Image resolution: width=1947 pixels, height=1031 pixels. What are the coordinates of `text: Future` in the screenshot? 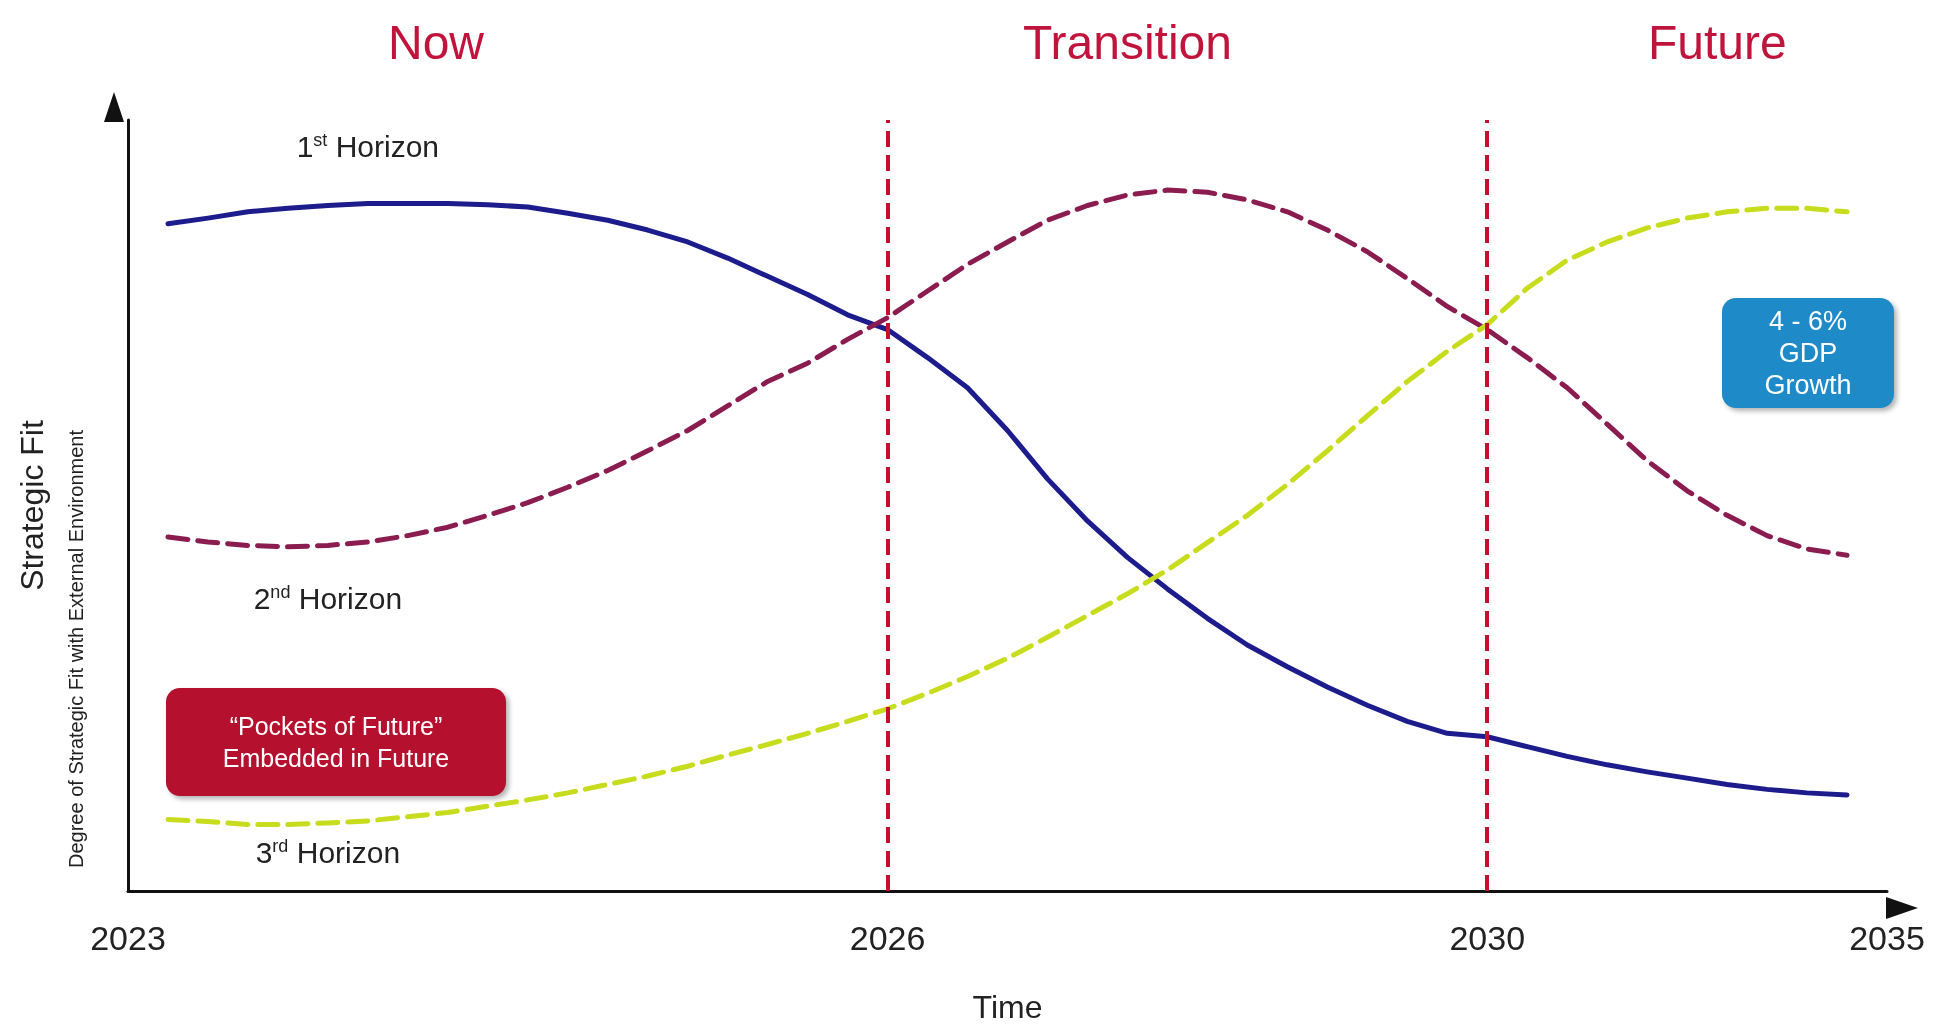 It's located at (1717, 42).